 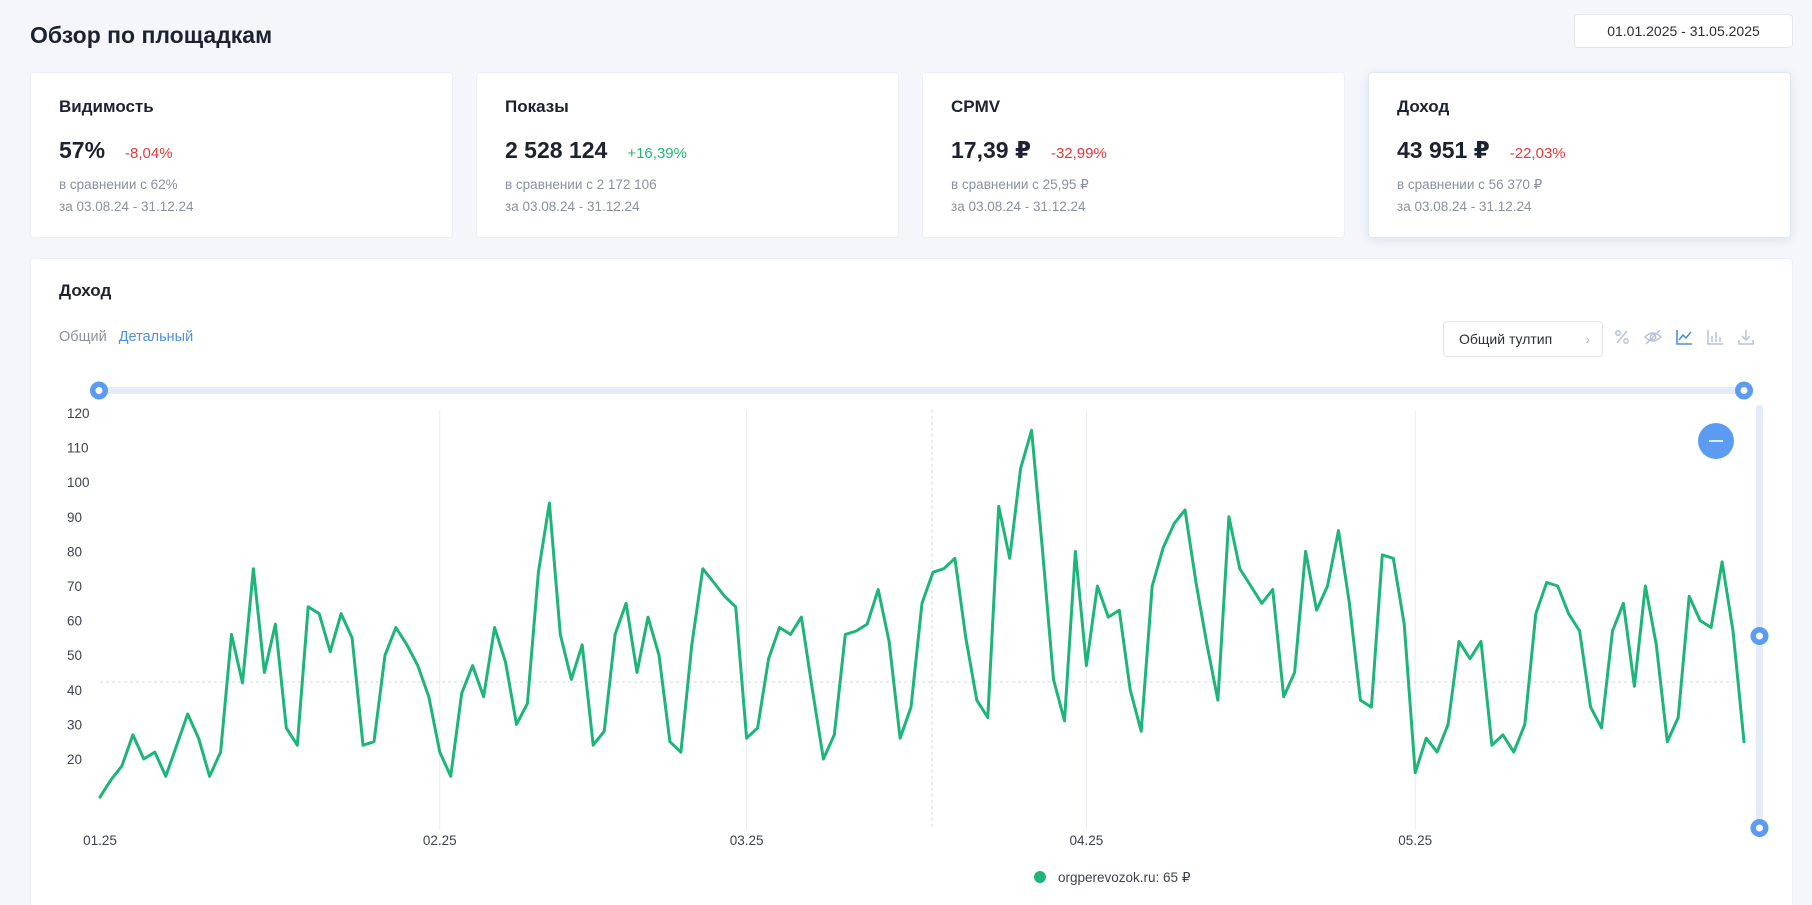 I want to click on bar-chart-icon, so click(x=1715, y=337).